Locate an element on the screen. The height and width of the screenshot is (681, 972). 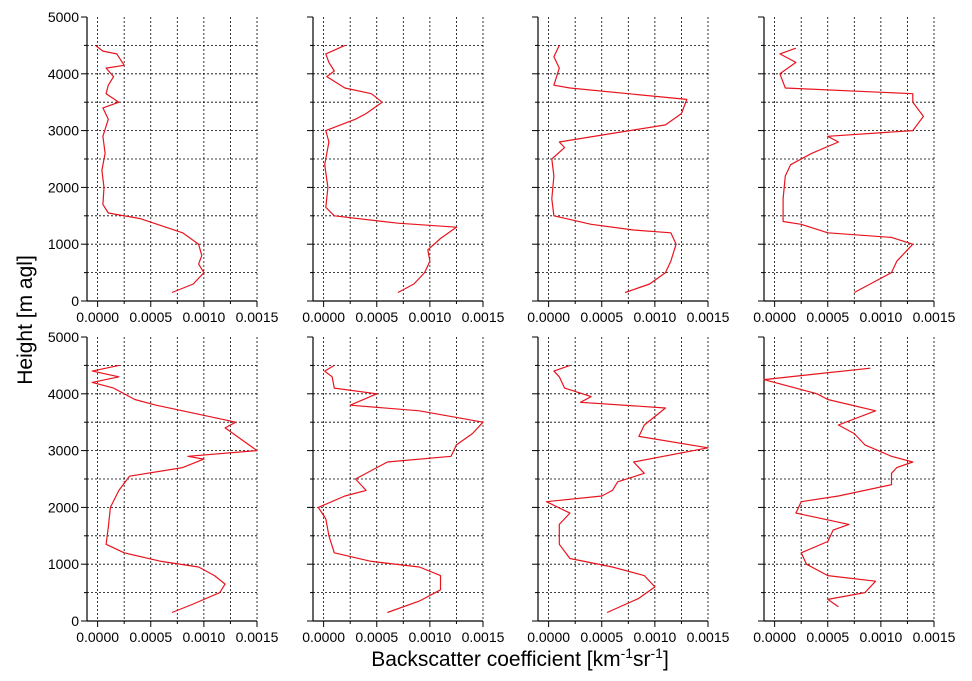
panel-row1-col2: 0.0000 0.0005 0.0010 0.0015 is located at coordinates (403, 170).